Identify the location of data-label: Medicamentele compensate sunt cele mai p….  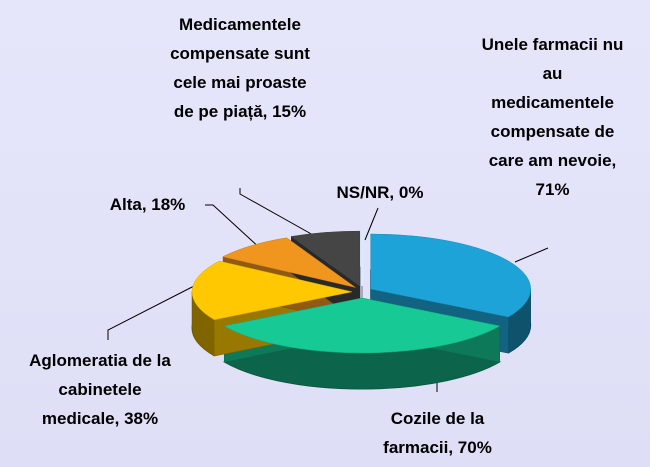
(240, 68).